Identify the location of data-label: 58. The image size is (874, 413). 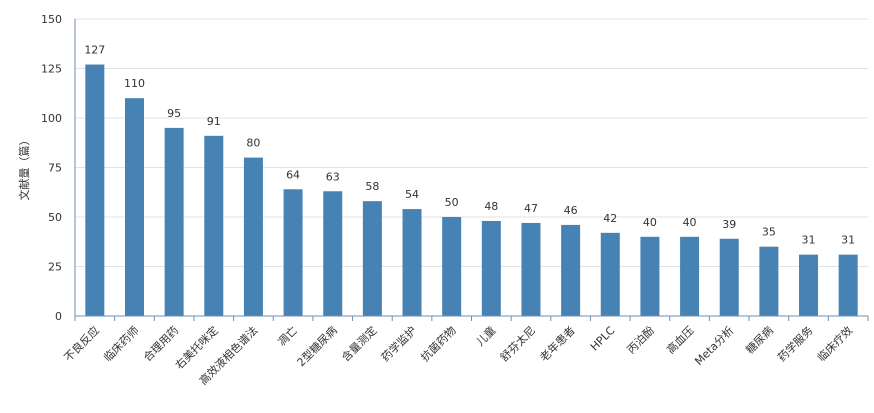
(372, 186).